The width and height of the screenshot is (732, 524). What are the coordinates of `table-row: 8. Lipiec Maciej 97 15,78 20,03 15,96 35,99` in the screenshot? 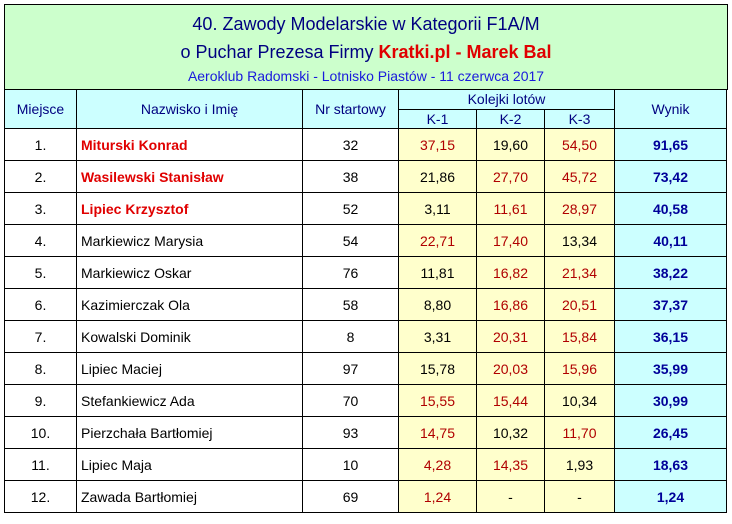 It's located at (365, 368).